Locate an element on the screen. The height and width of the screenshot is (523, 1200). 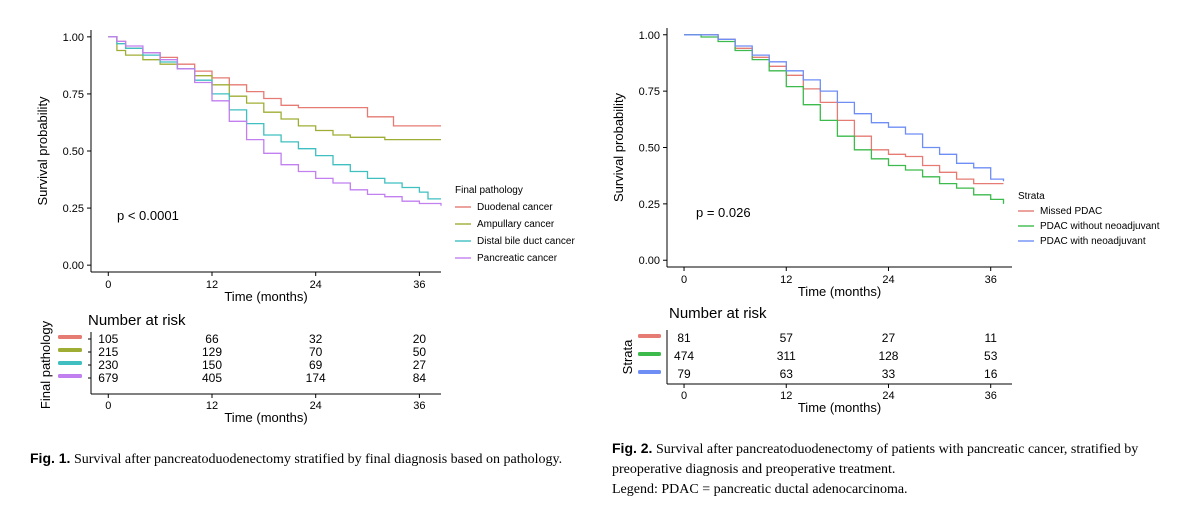
chart2-risk-value: 53 is located at coordinates (991, 356).